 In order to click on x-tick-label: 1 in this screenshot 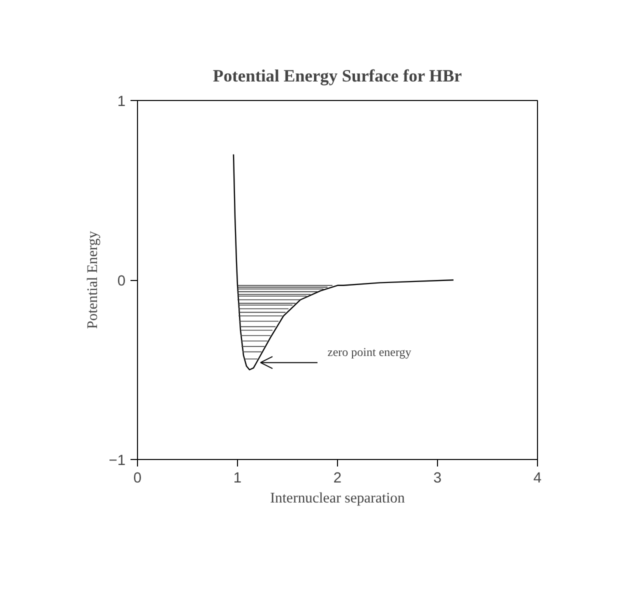, I will do `click(237, 478)`.